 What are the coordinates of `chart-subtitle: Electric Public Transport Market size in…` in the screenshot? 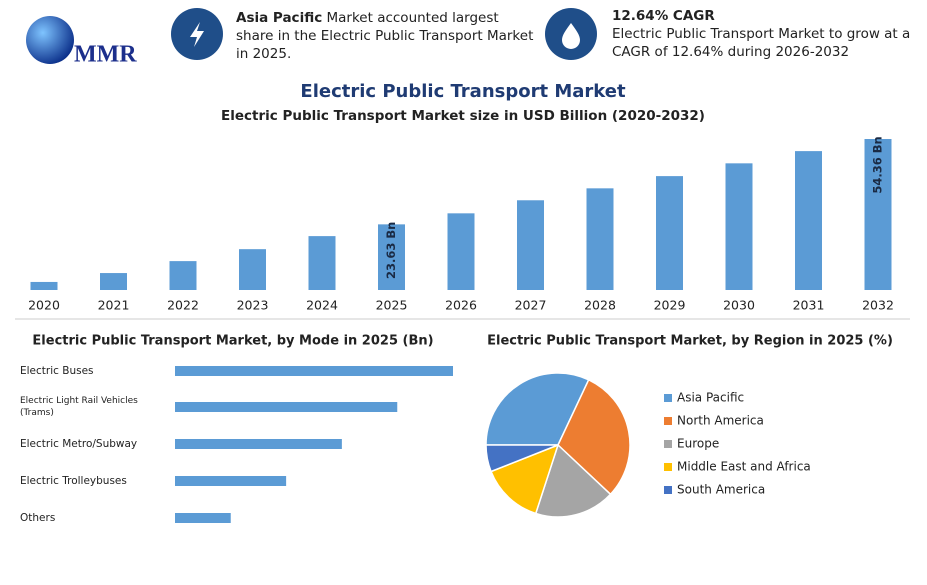 It's located at (463, 116).